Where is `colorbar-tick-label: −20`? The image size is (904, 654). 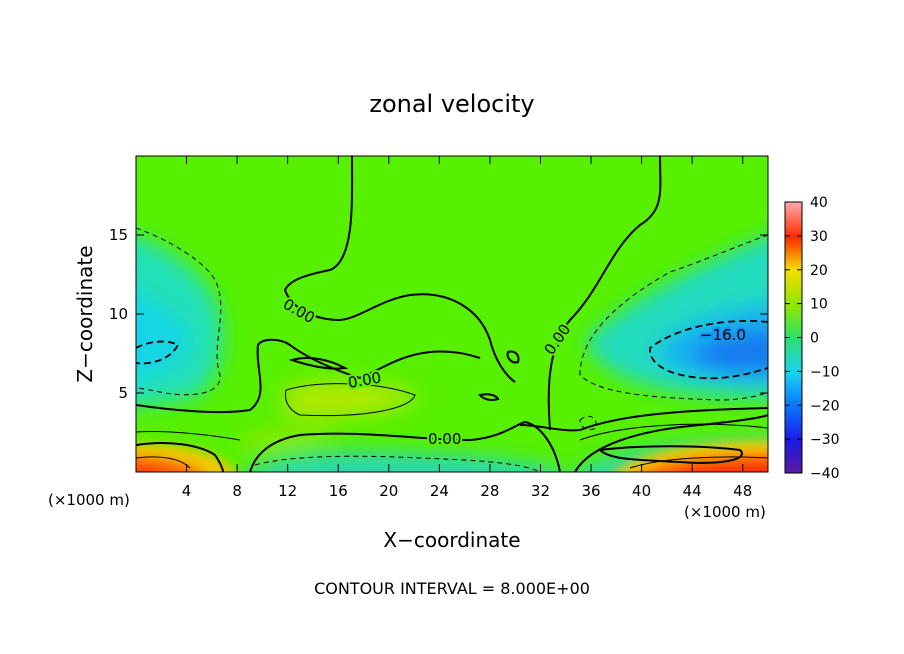
colorbar-tick-label: −20 is located at coordinates (825, 406).